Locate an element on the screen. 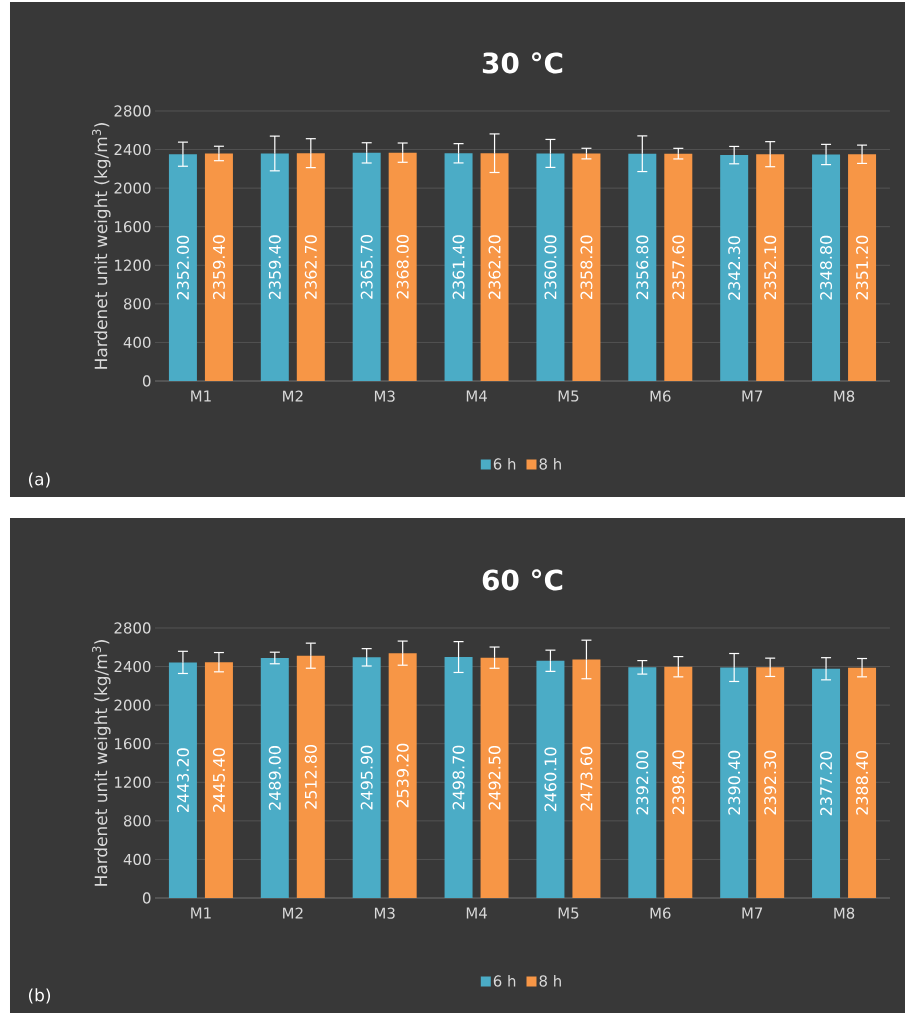 This screenshot has width=908, height=1015. data-label: 2342.30 is located at coordinates (734, 268).